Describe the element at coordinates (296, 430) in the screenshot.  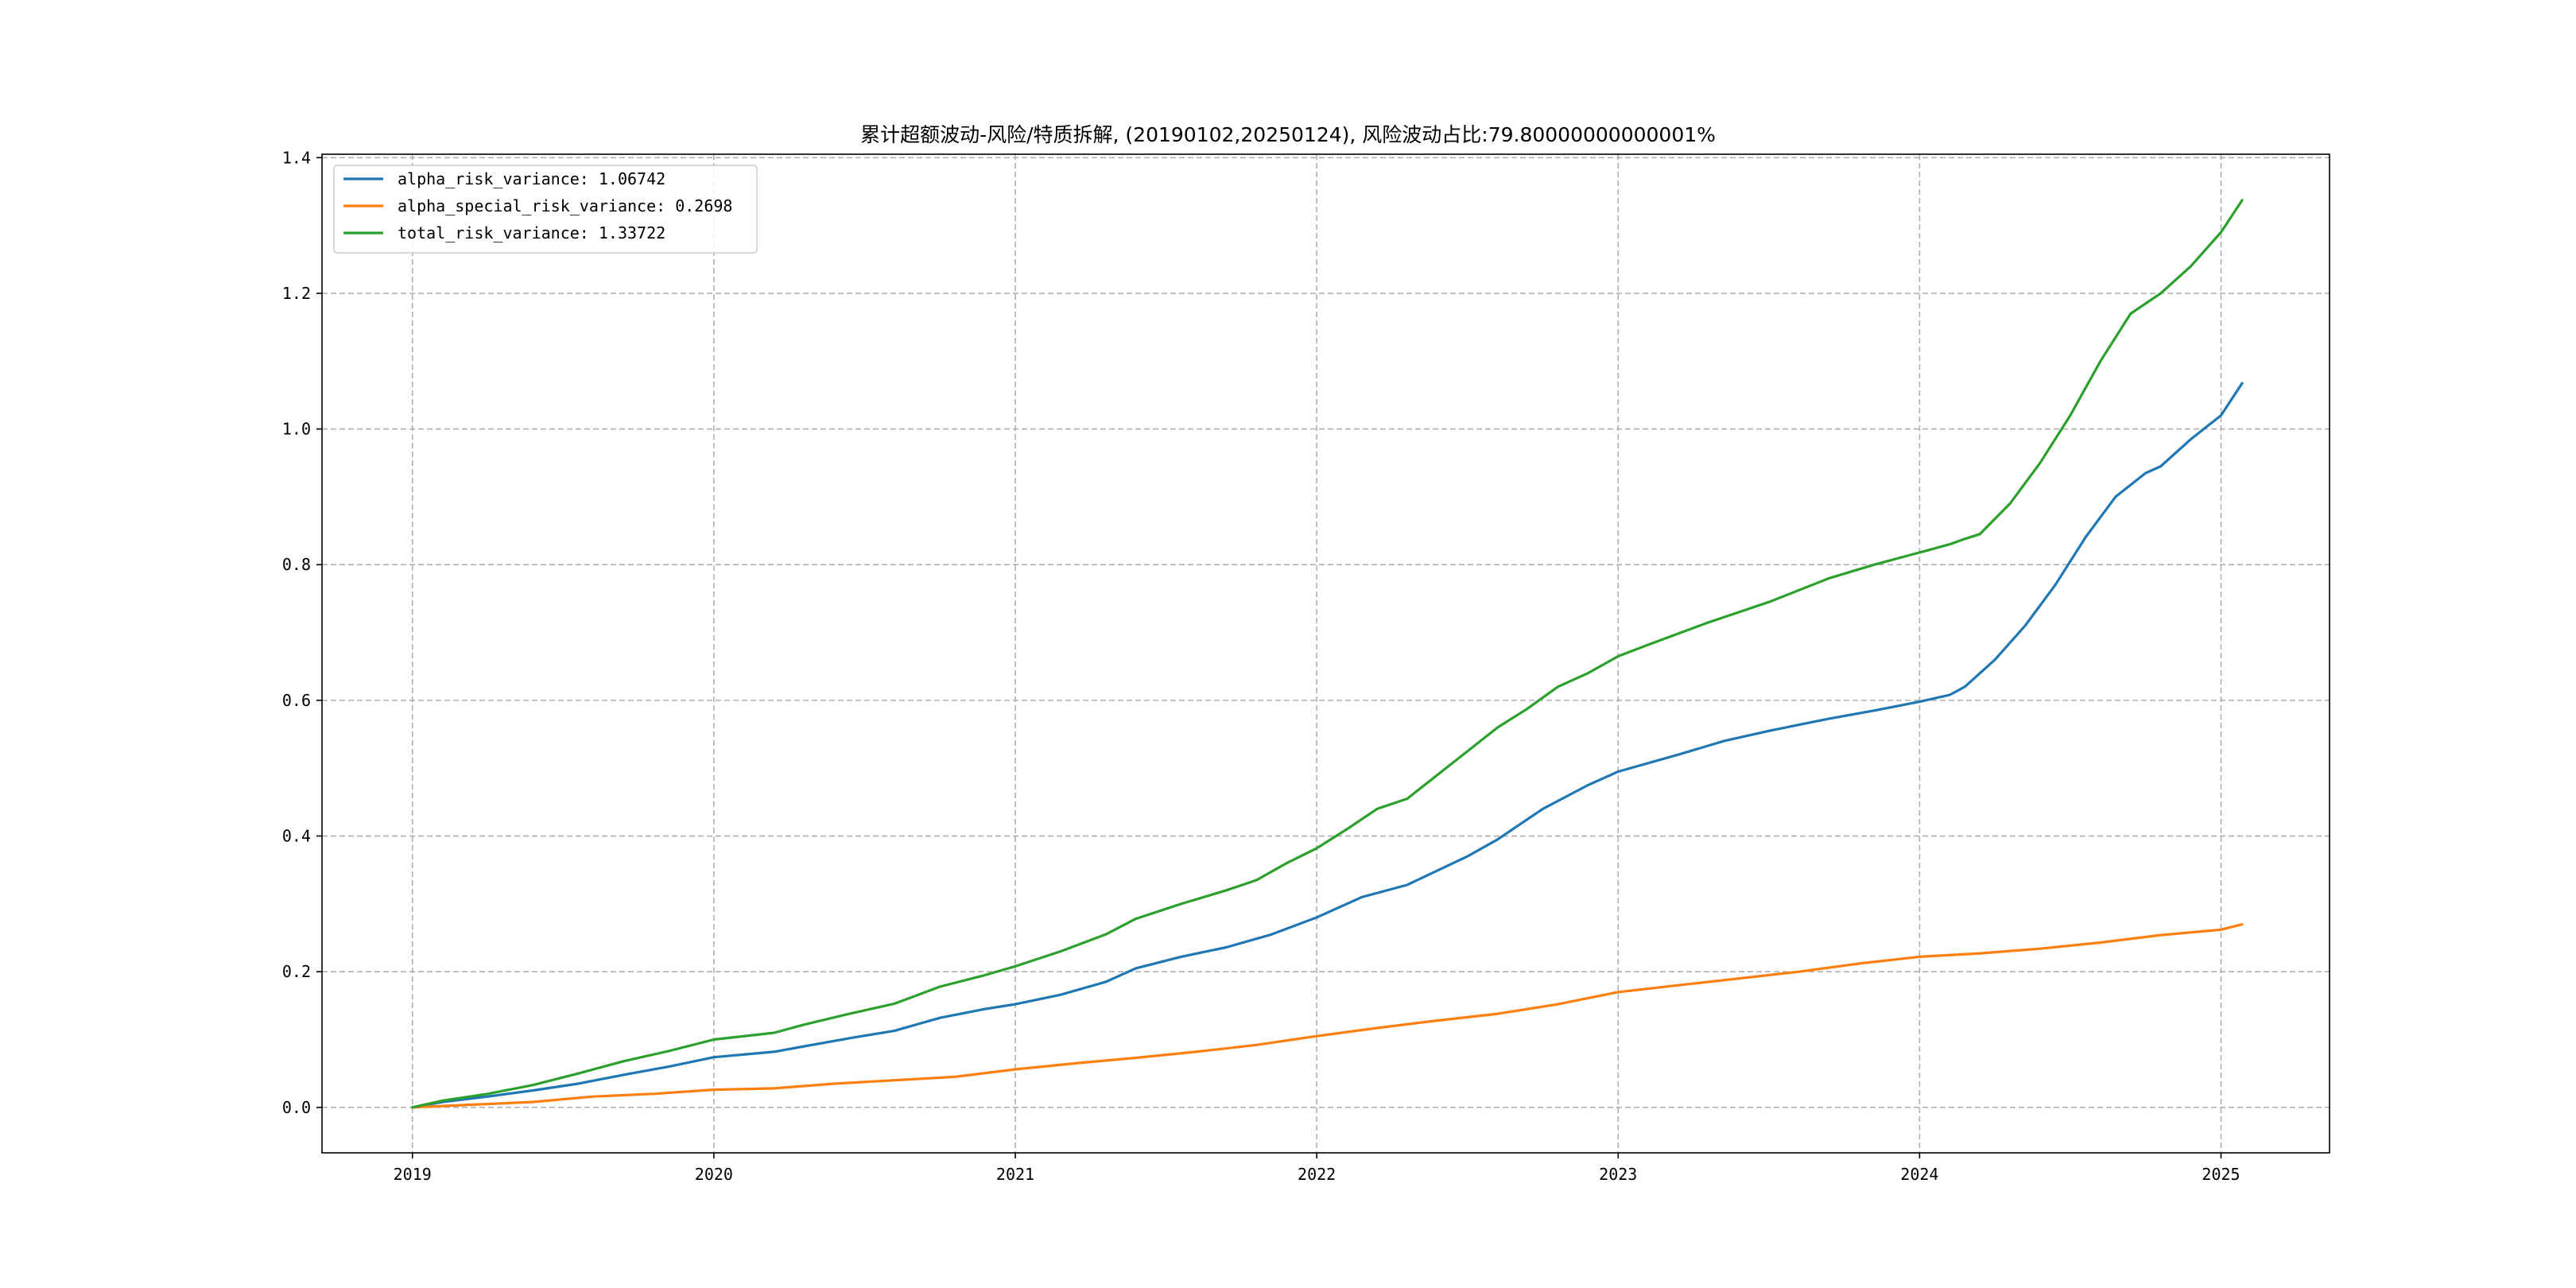
I see `y-tick-label: 1.0` at that location.